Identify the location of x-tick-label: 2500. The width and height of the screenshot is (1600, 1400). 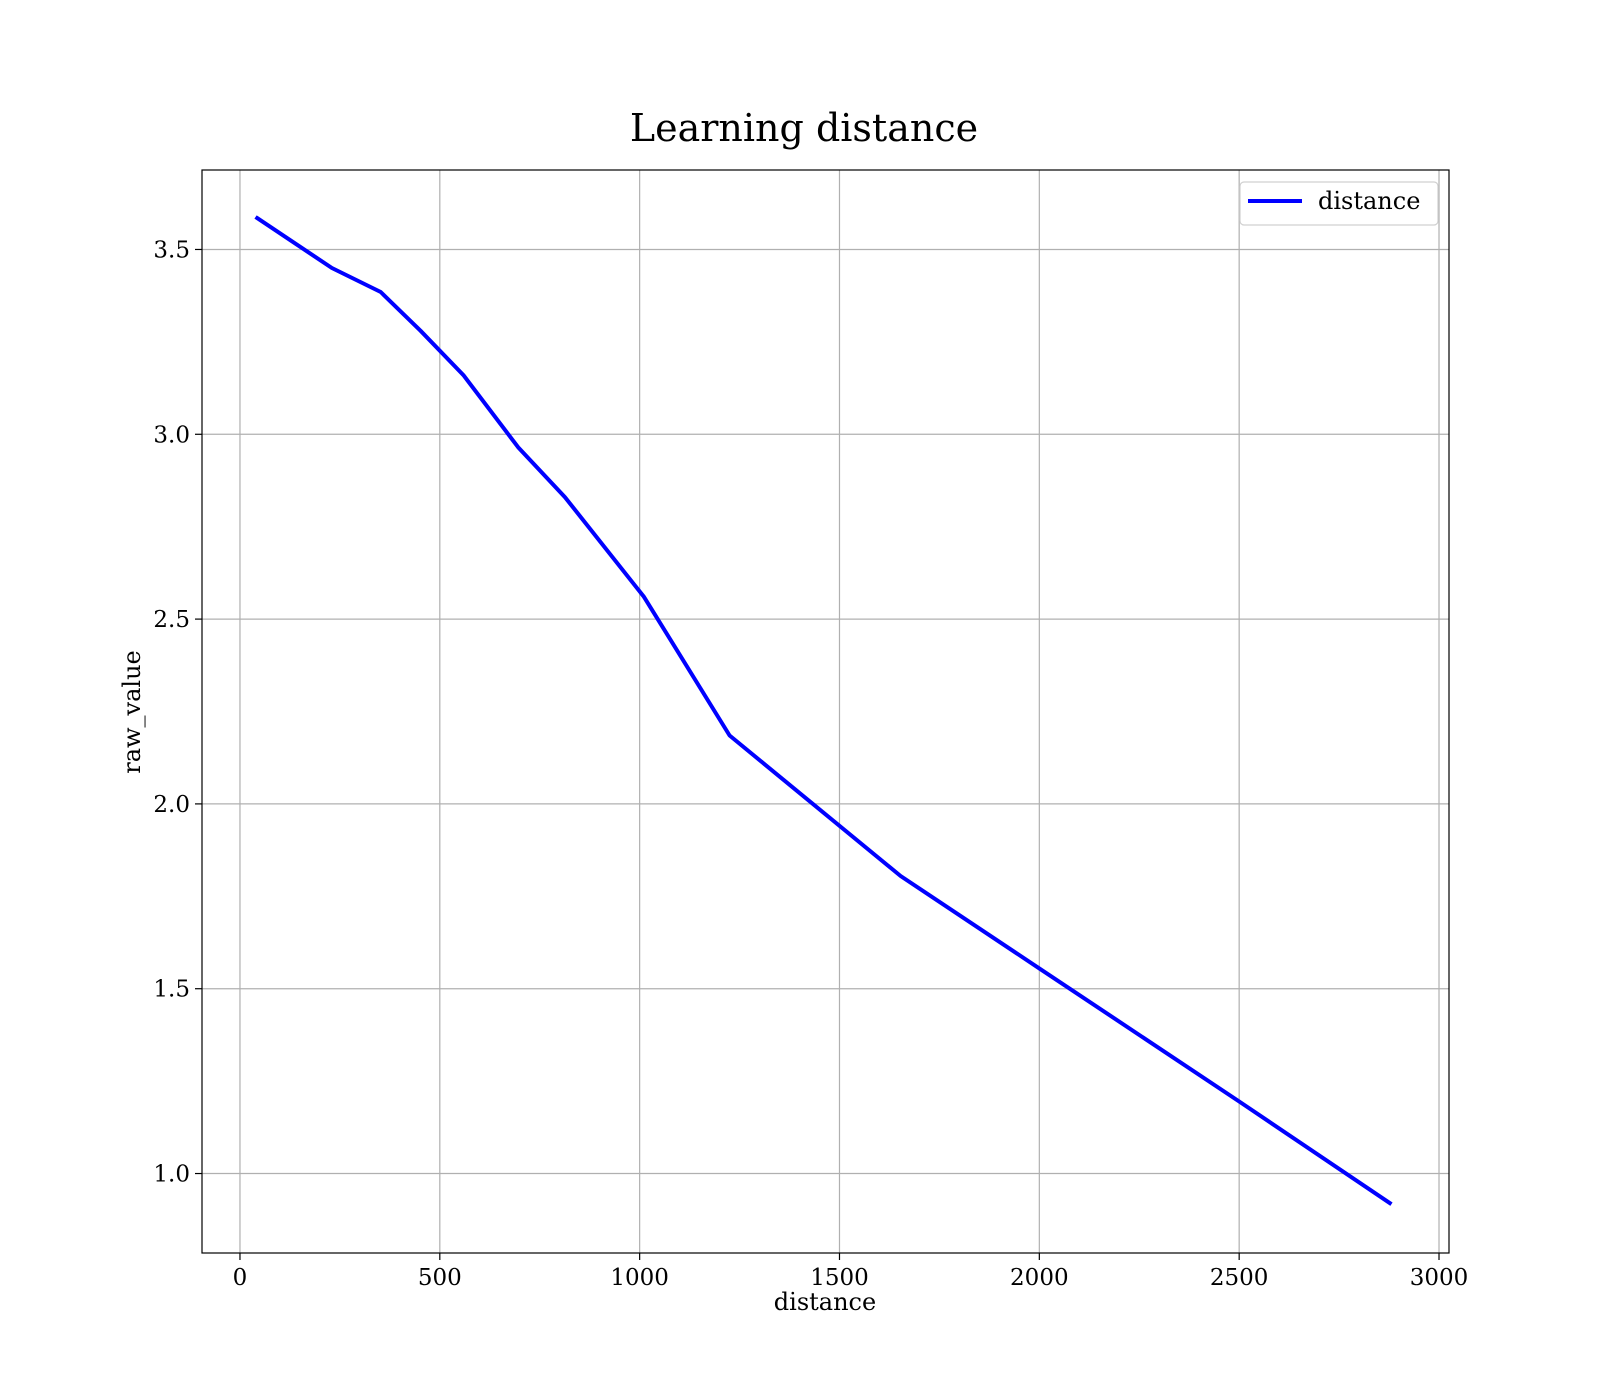
(1239, 1278).